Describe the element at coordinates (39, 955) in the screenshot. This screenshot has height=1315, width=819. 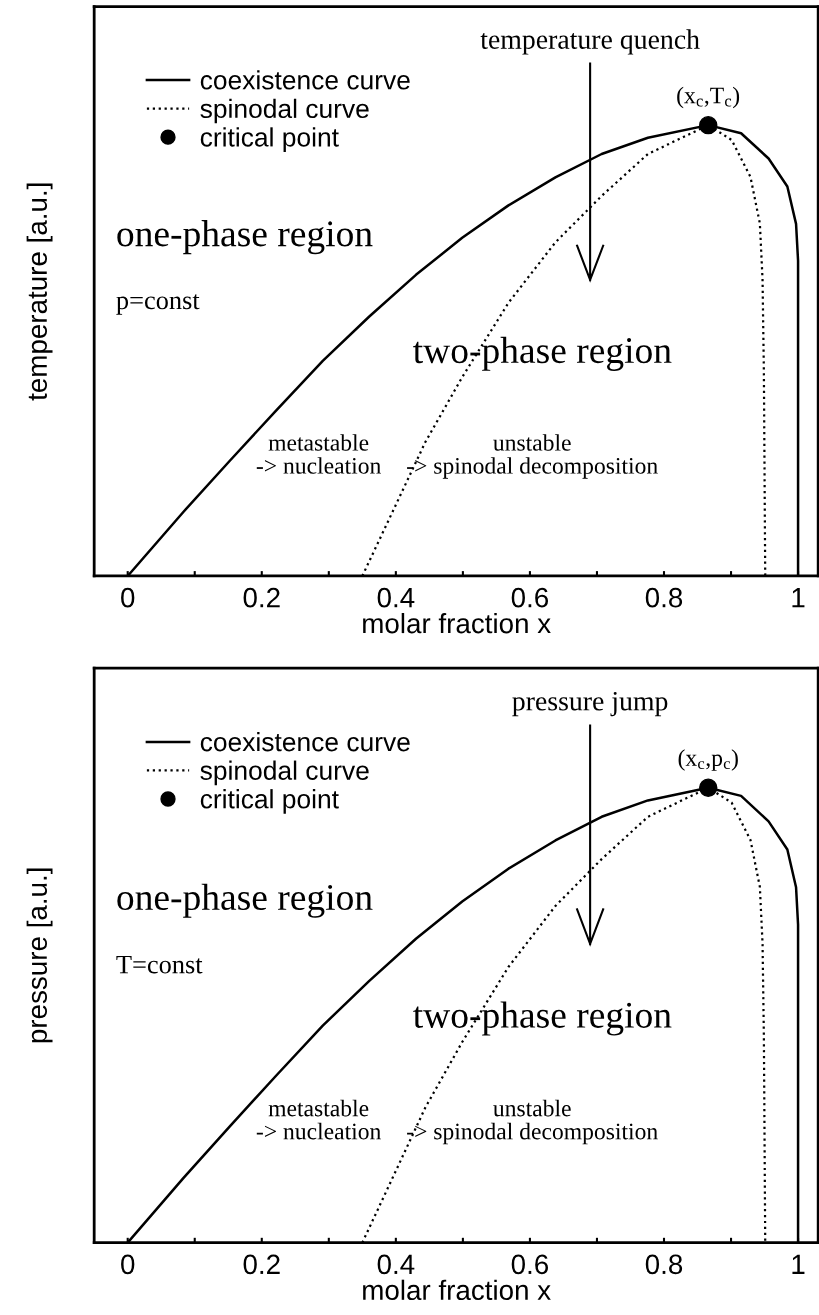
I see `y-axis-title: pressure [a.u.]` at that location.